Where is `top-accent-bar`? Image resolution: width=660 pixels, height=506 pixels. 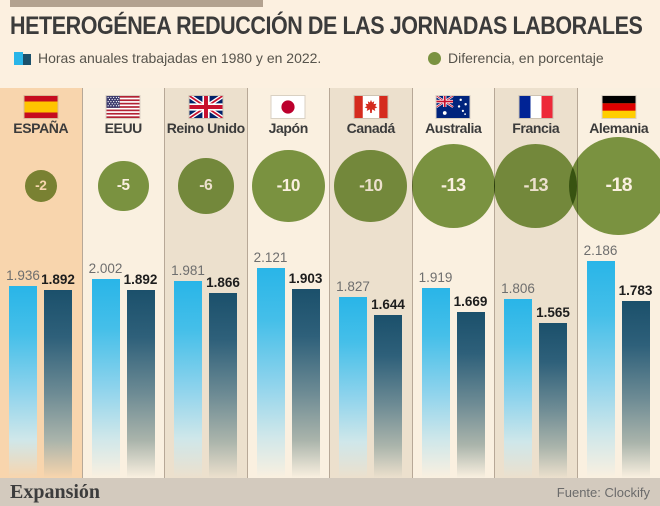 top-accent-bar is located at coordinates (136, 3).